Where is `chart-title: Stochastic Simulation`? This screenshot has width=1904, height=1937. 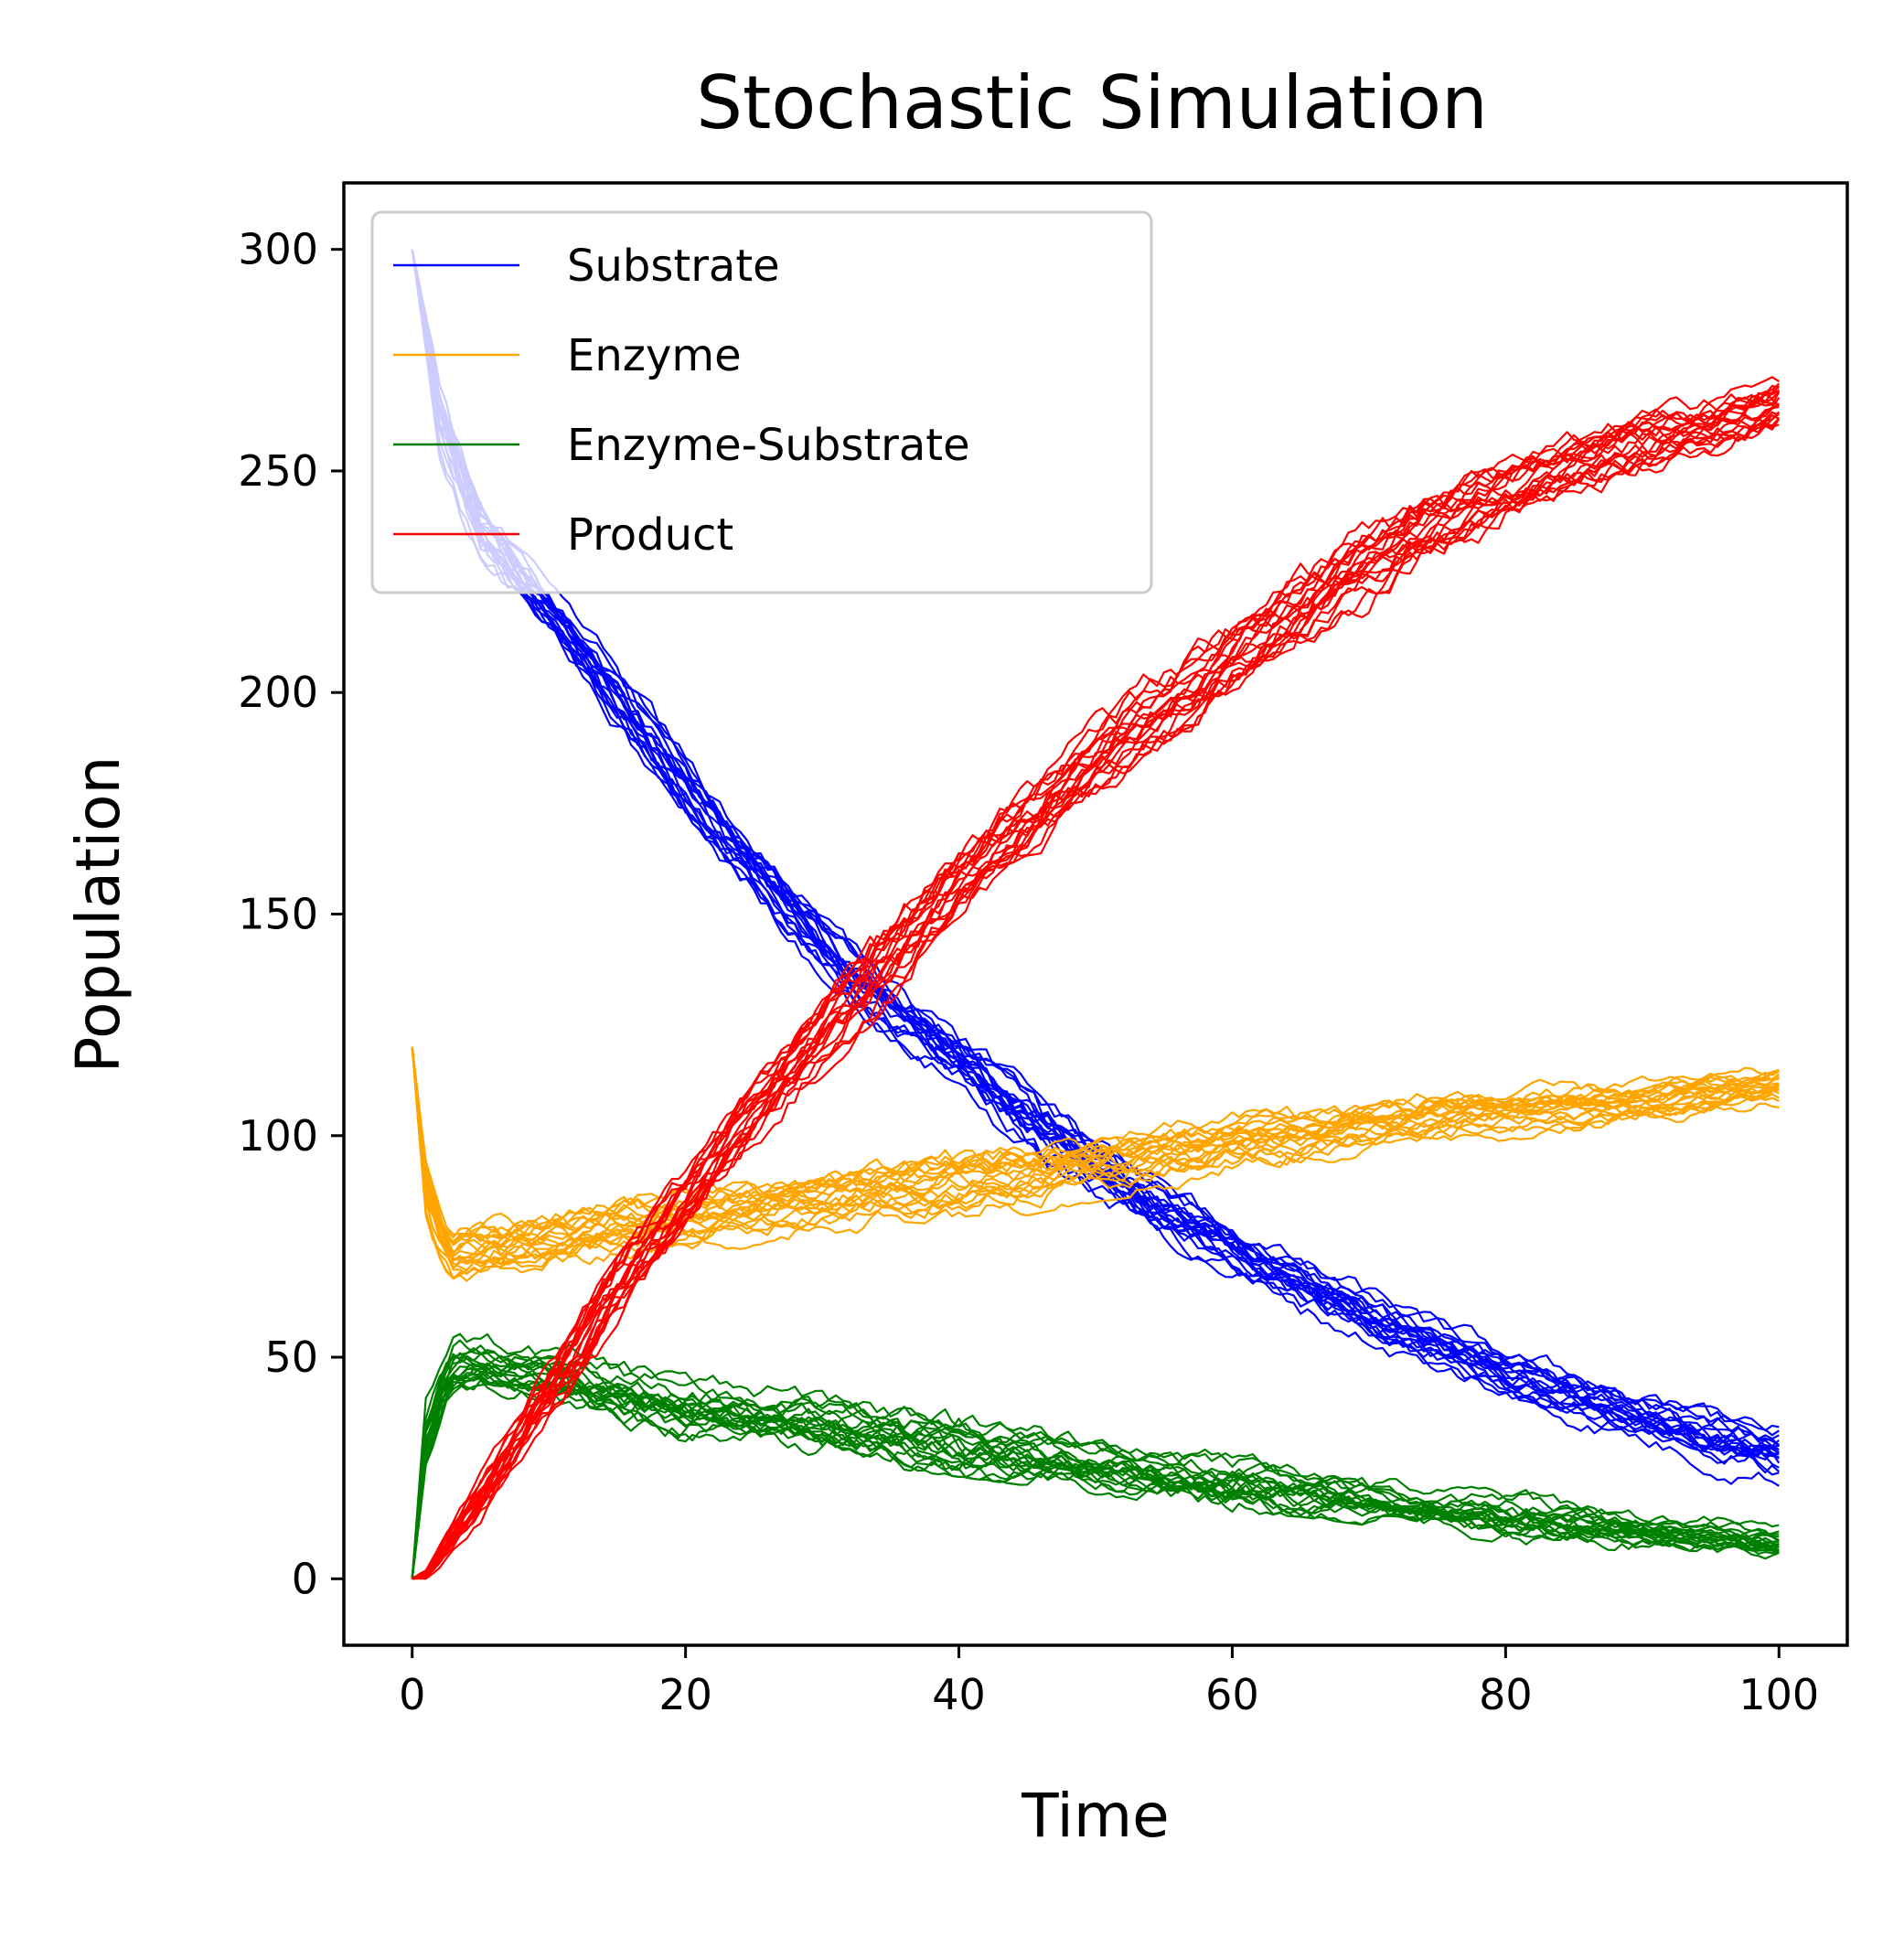 chart-title: Stochastic Simulation is located at coordinates (1092, 102).